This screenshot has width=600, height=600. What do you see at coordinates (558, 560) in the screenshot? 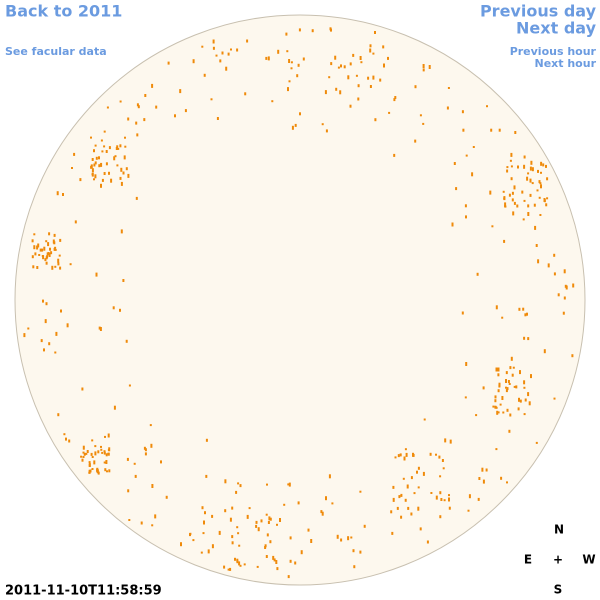
I see `compass-center: +` at bounding box center [558, 560].